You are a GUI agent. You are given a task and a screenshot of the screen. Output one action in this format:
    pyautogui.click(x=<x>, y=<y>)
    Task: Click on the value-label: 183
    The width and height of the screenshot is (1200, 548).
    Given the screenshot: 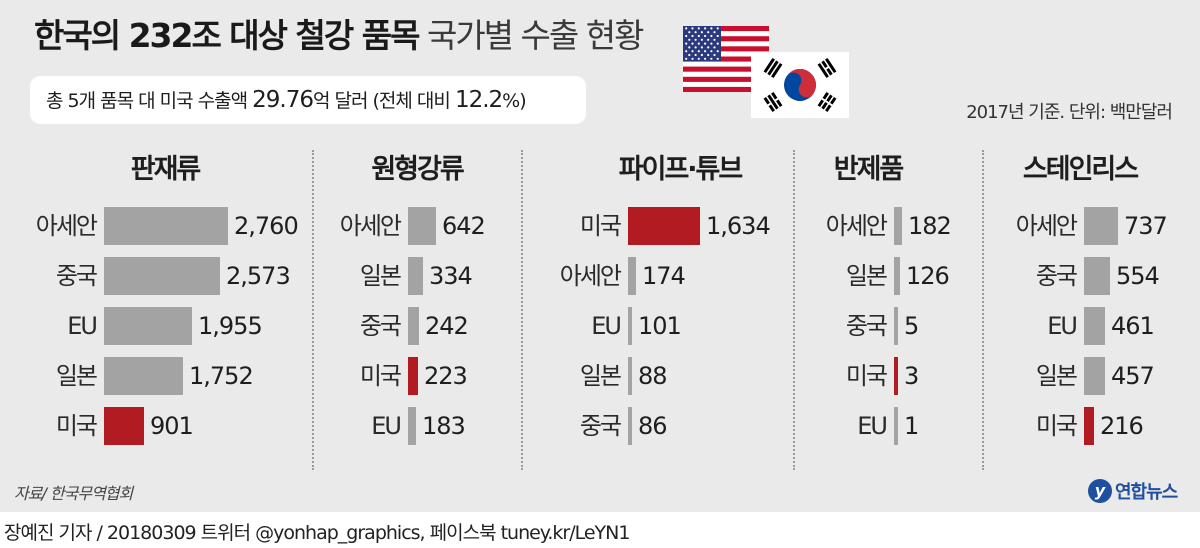 What is the action you would take?
    pyautogui.click(x=444, y=426)
    